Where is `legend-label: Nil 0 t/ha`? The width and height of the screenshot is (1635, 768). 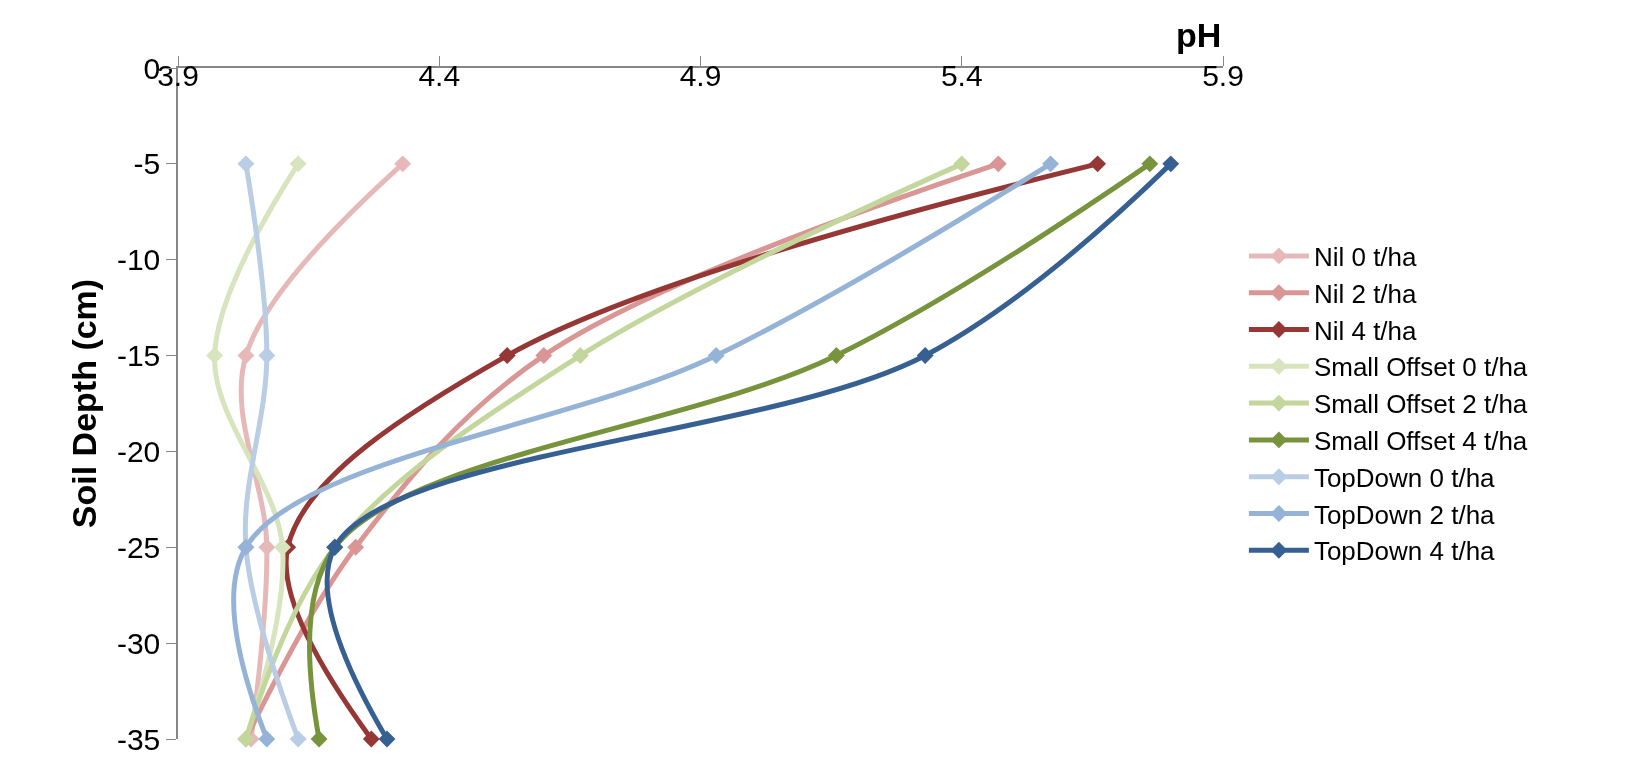 legend-label: Nil 0 t/ha is located at coordinates (1365, 257).